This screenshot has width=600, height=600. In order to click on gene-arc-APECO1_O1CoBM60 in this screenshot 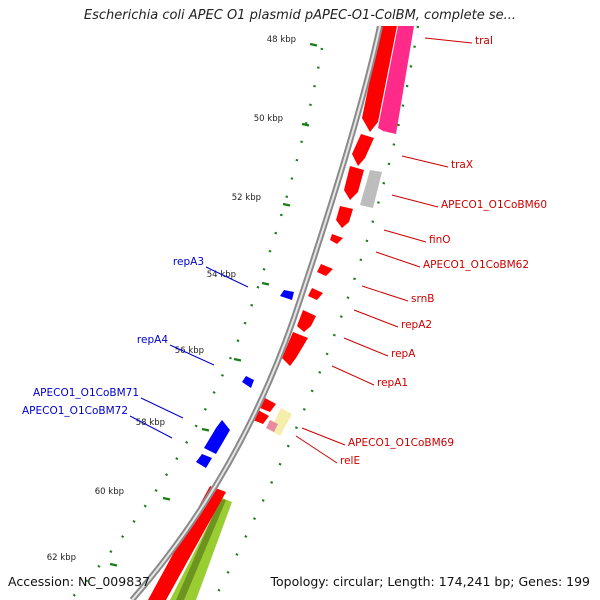, I will do `click(354, 183)`.